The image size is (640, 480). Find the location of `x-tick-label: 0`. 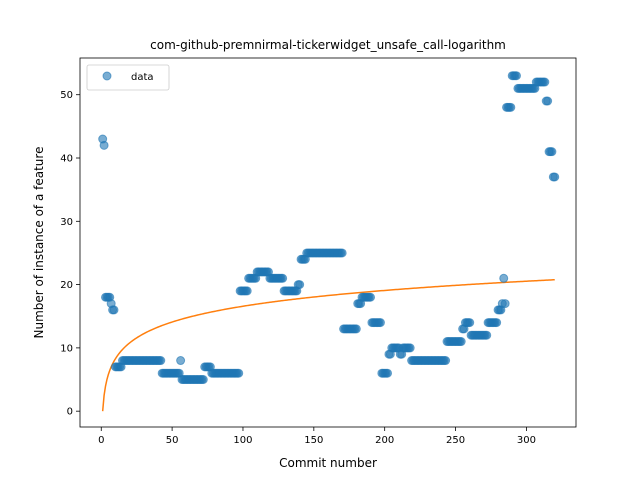

x-tick-label: 0 is located at coordinates (101, 440).